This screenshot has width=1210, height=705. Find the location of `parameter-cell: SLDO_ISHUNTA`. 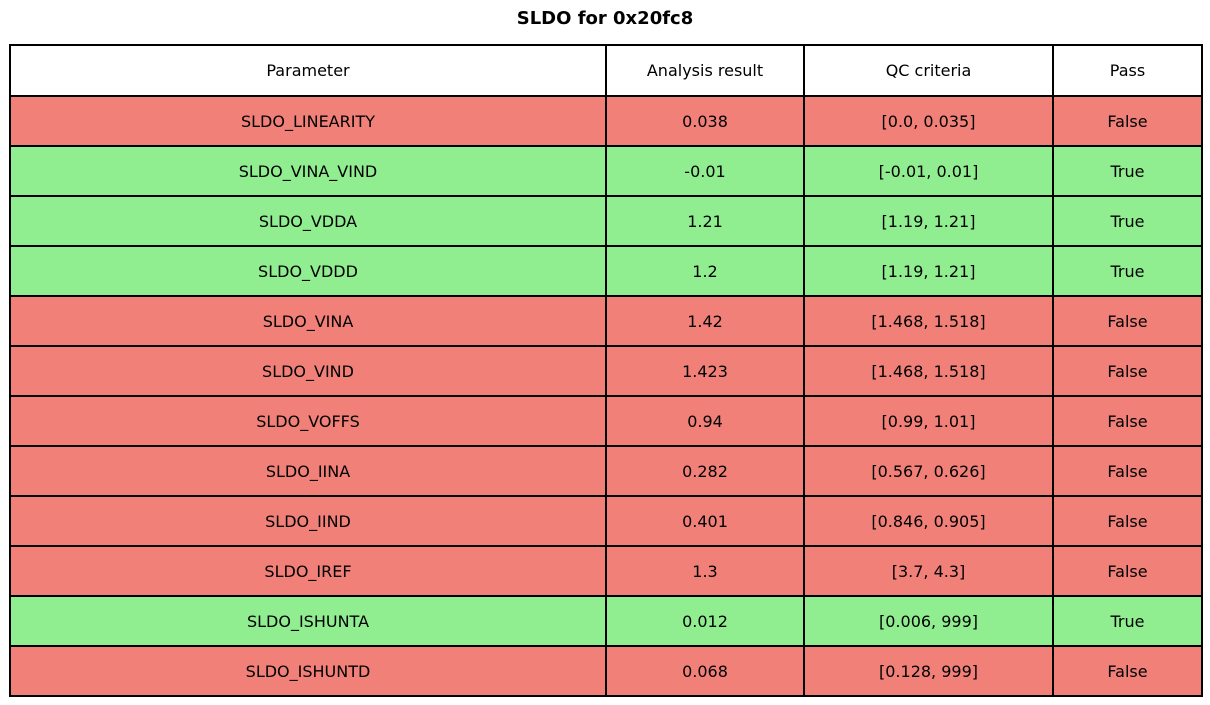

parameter-cell: SLDO_ISHUNTA is located at coordinates (308, 621).